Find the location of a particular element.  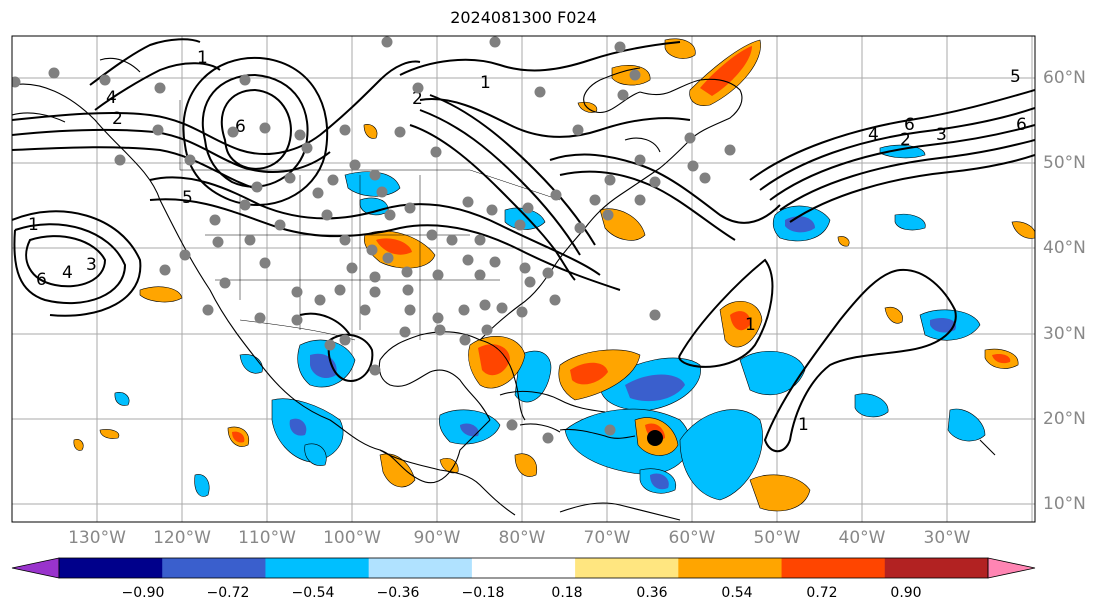

tick-lon: 60°W is located at coordinates (692, 538).